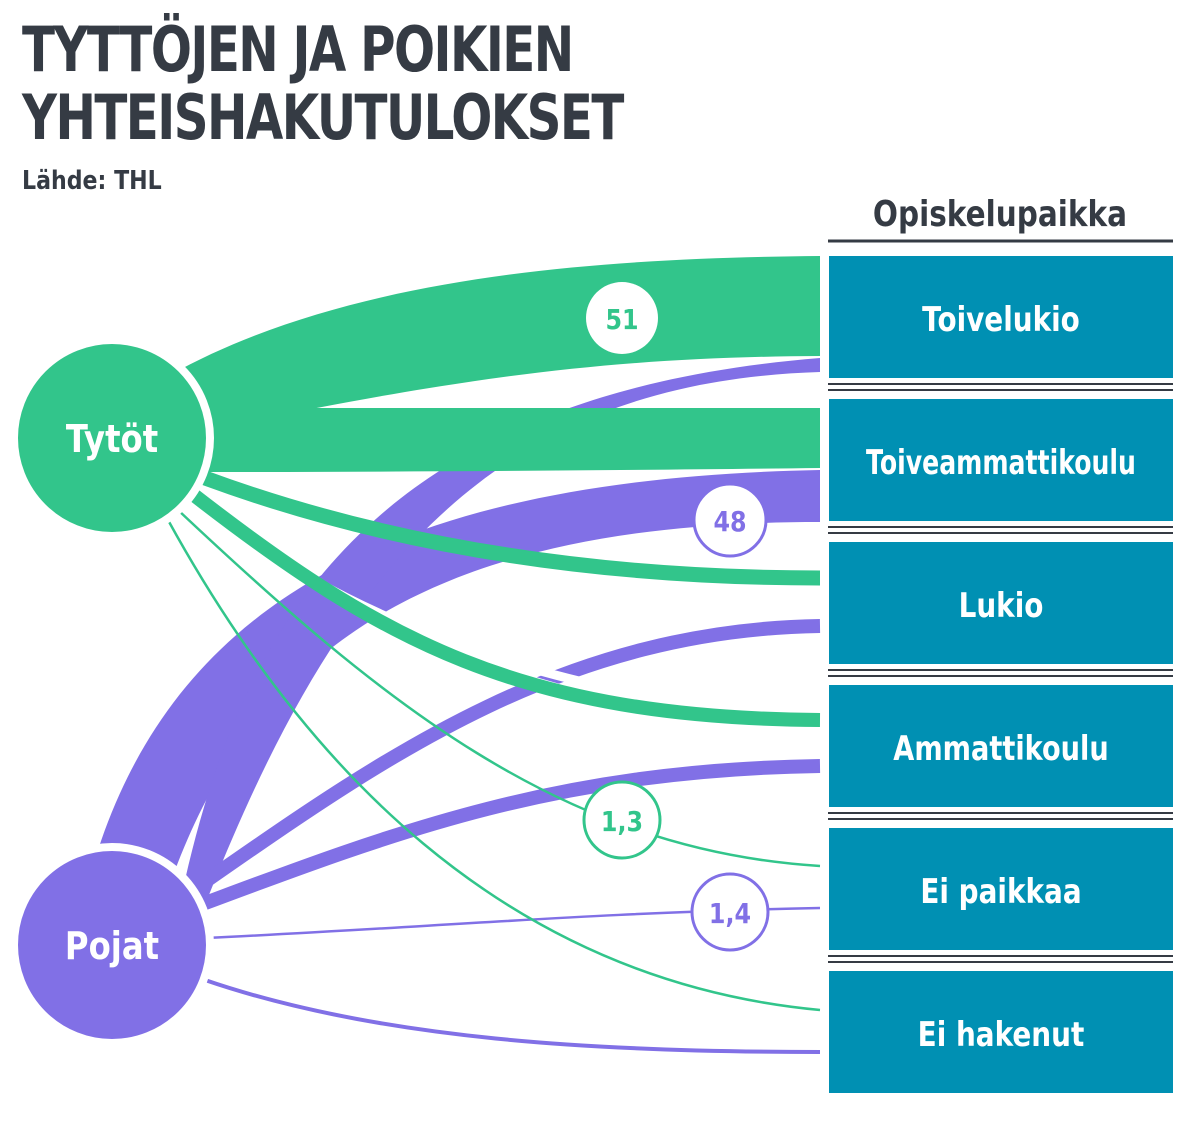 The width and height of the screenshot is (1199, 1130). I want to click on source-label-girls: Tytöt, so click(112, 440).